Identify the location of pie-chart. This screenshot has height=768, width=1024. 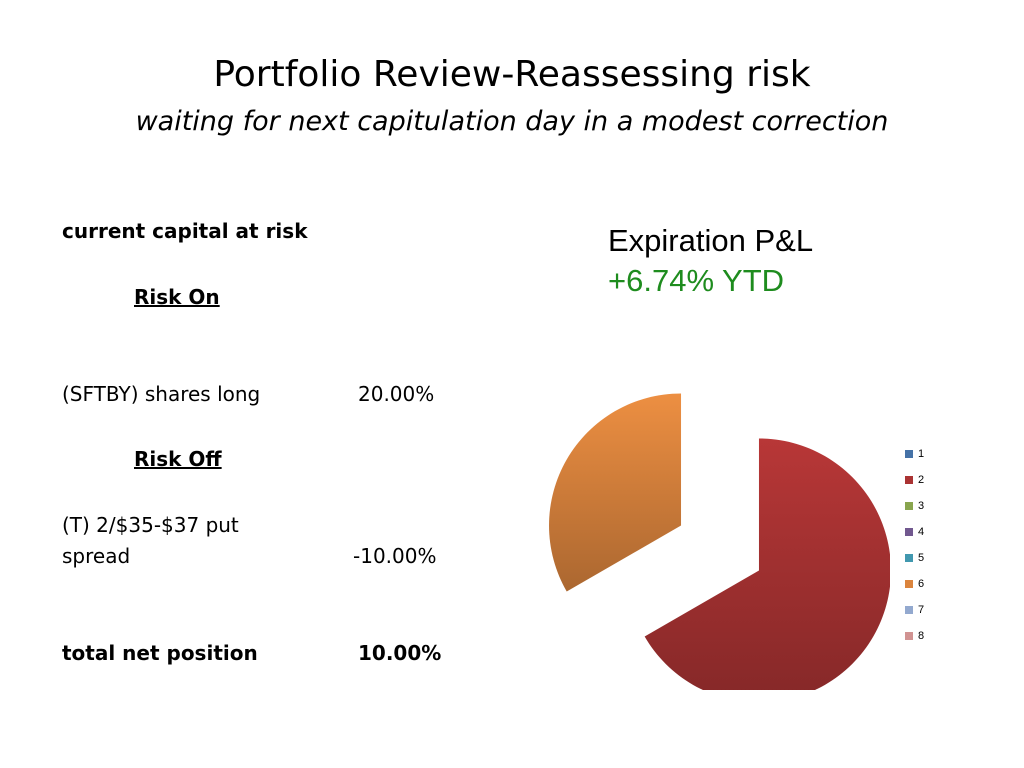
(719, 541).